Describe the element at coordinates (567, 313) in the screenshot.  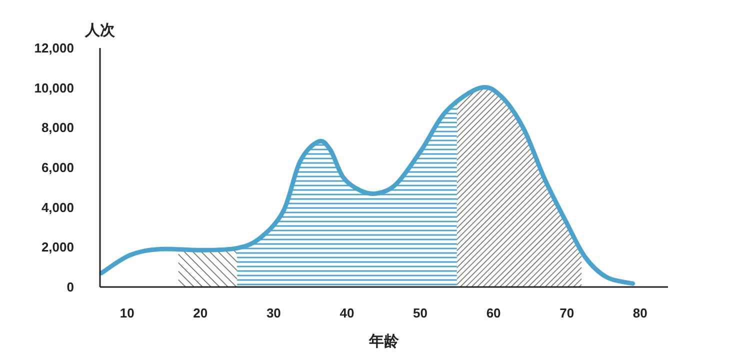
I see `x-tick-label: 70` at that location.